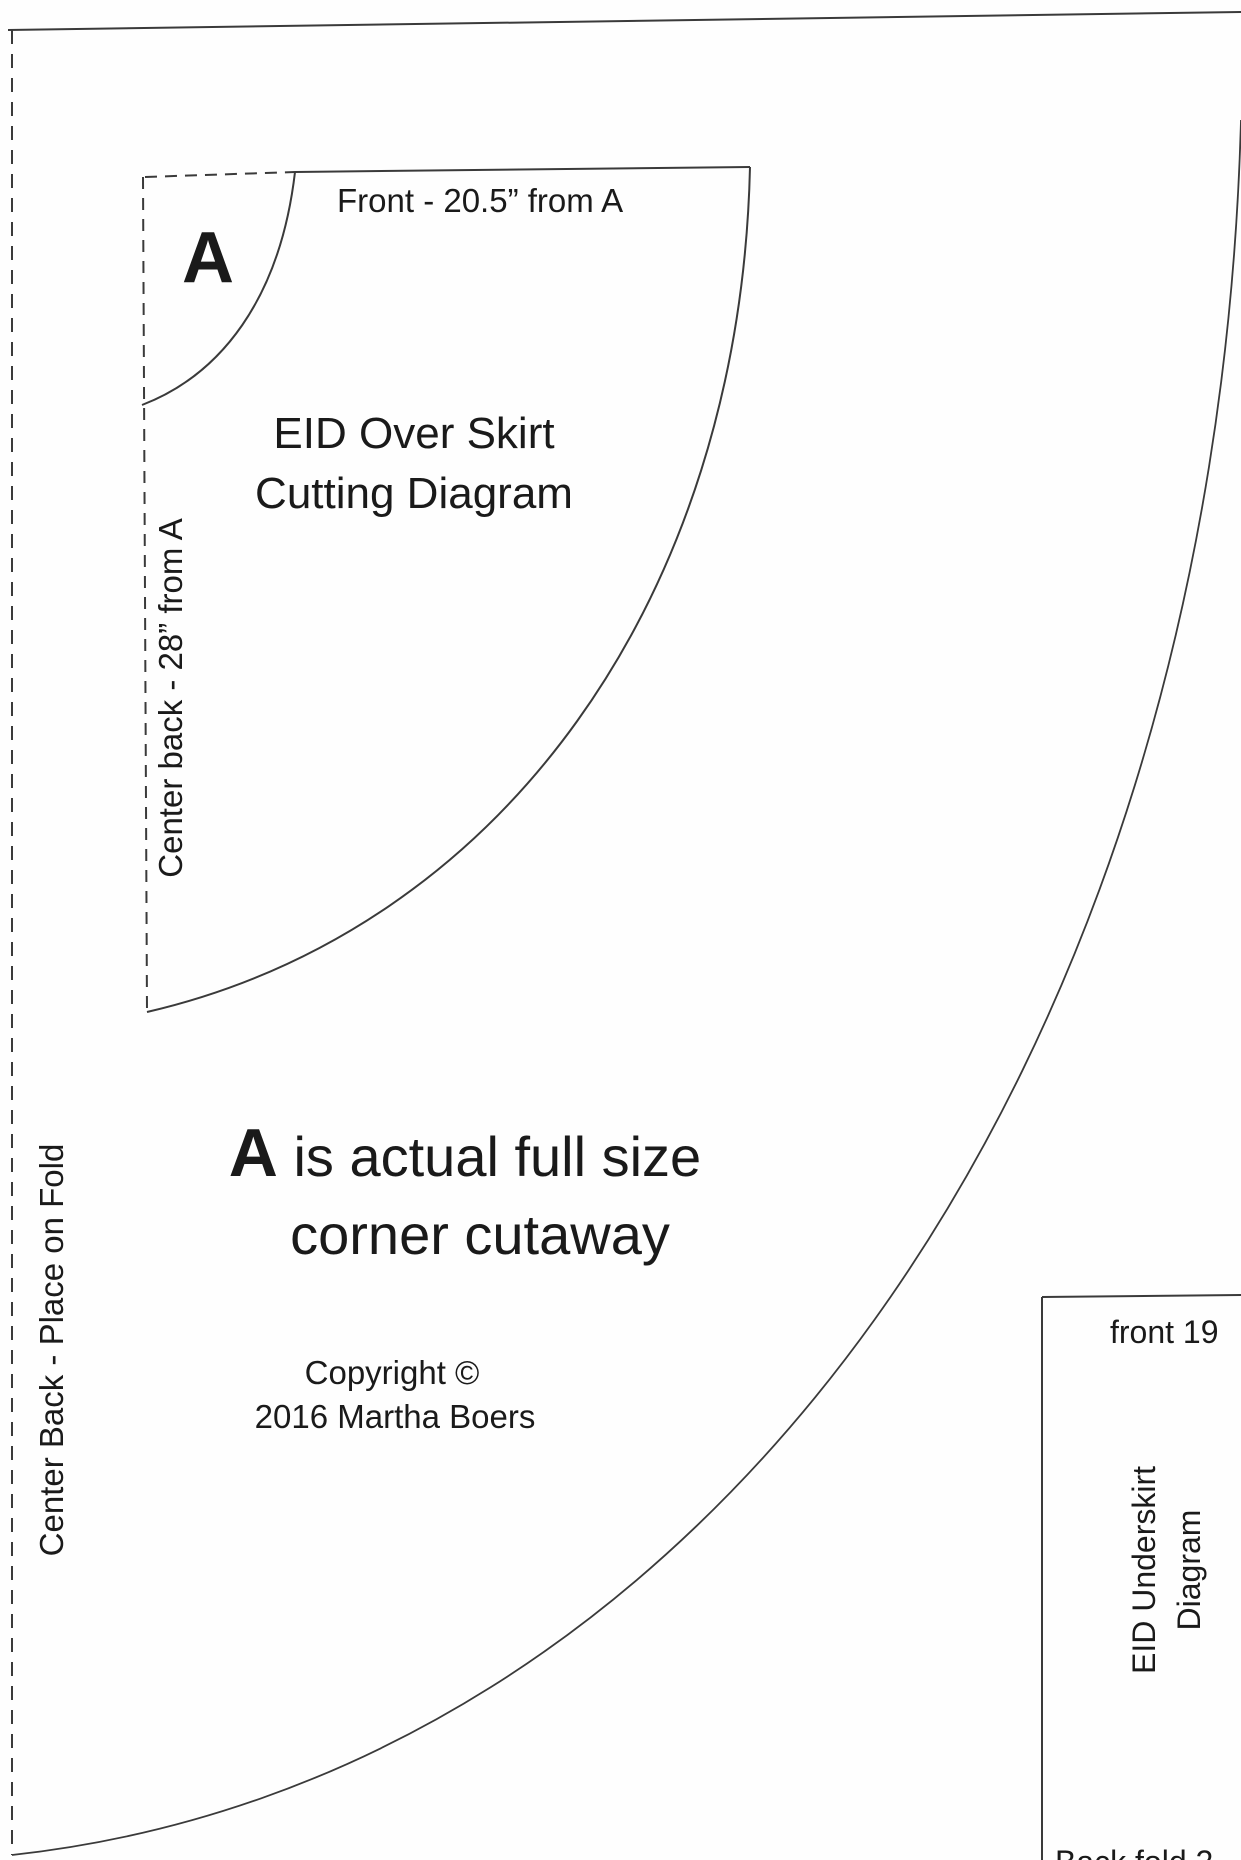 Image resolution: width=1241 pixels, height=1860 pixels. Describe the element at coordinates (489, 1156) in the screenshot. I see `full-size-note-line1-rest: is actual full size` at that location.